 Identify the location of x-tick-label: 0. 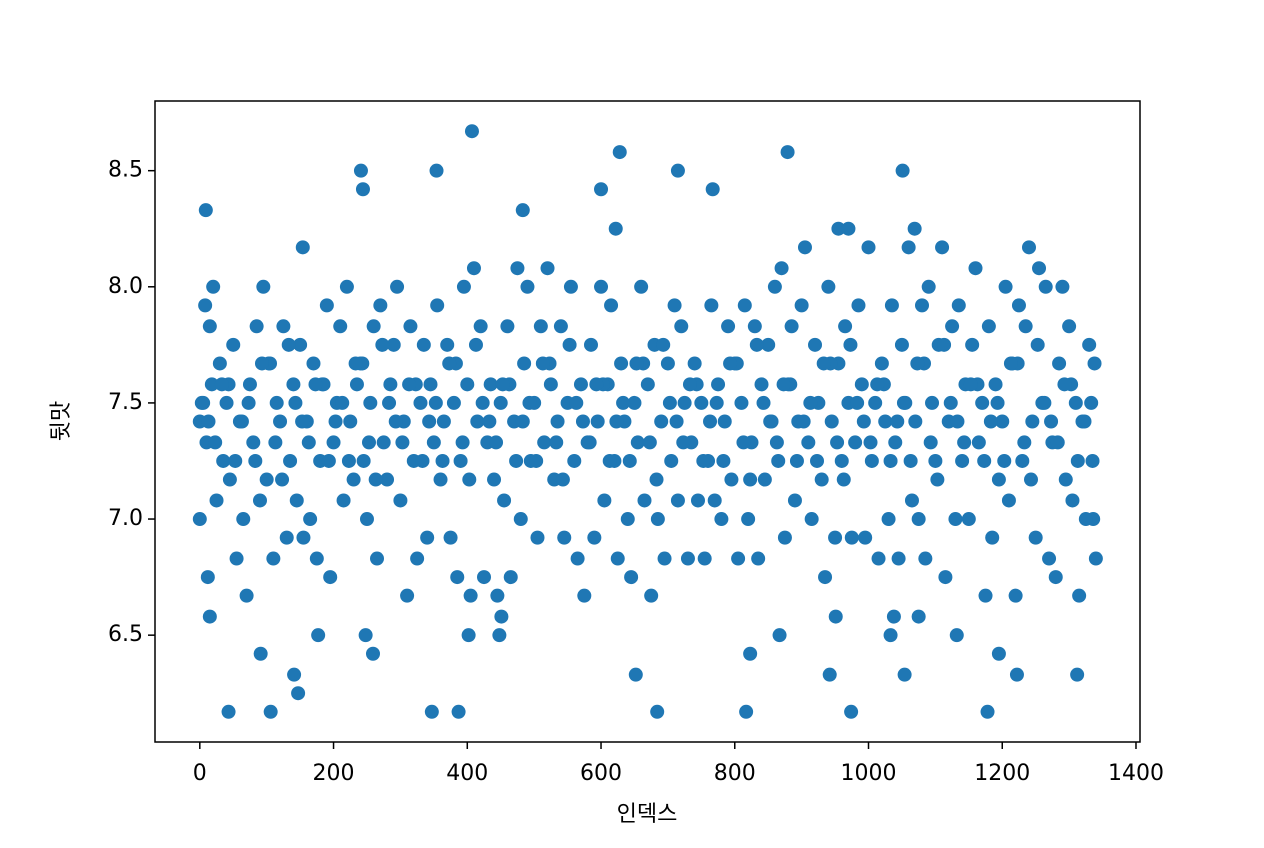
(200, 773).